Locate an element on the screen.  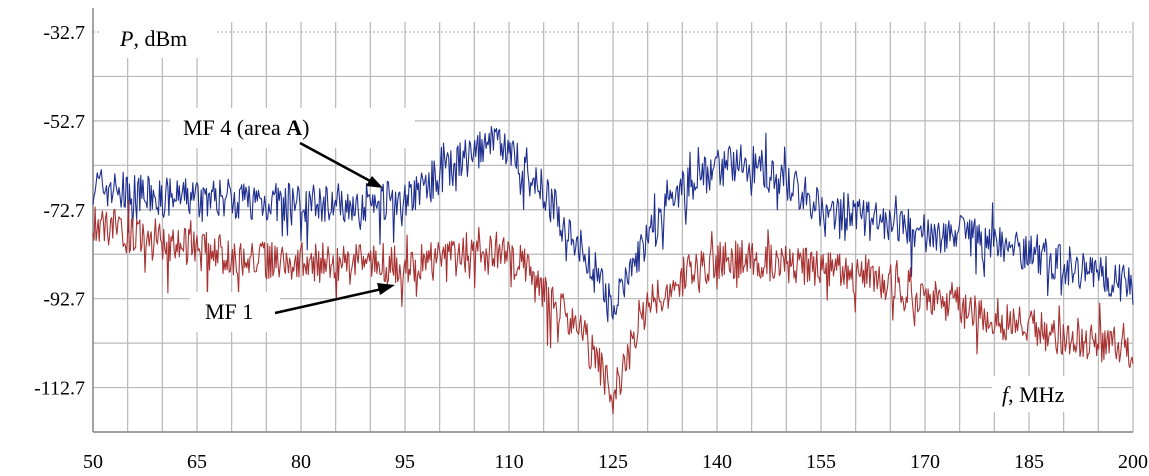
annotation-mf4-arrow is located at coordinates (336, 162).